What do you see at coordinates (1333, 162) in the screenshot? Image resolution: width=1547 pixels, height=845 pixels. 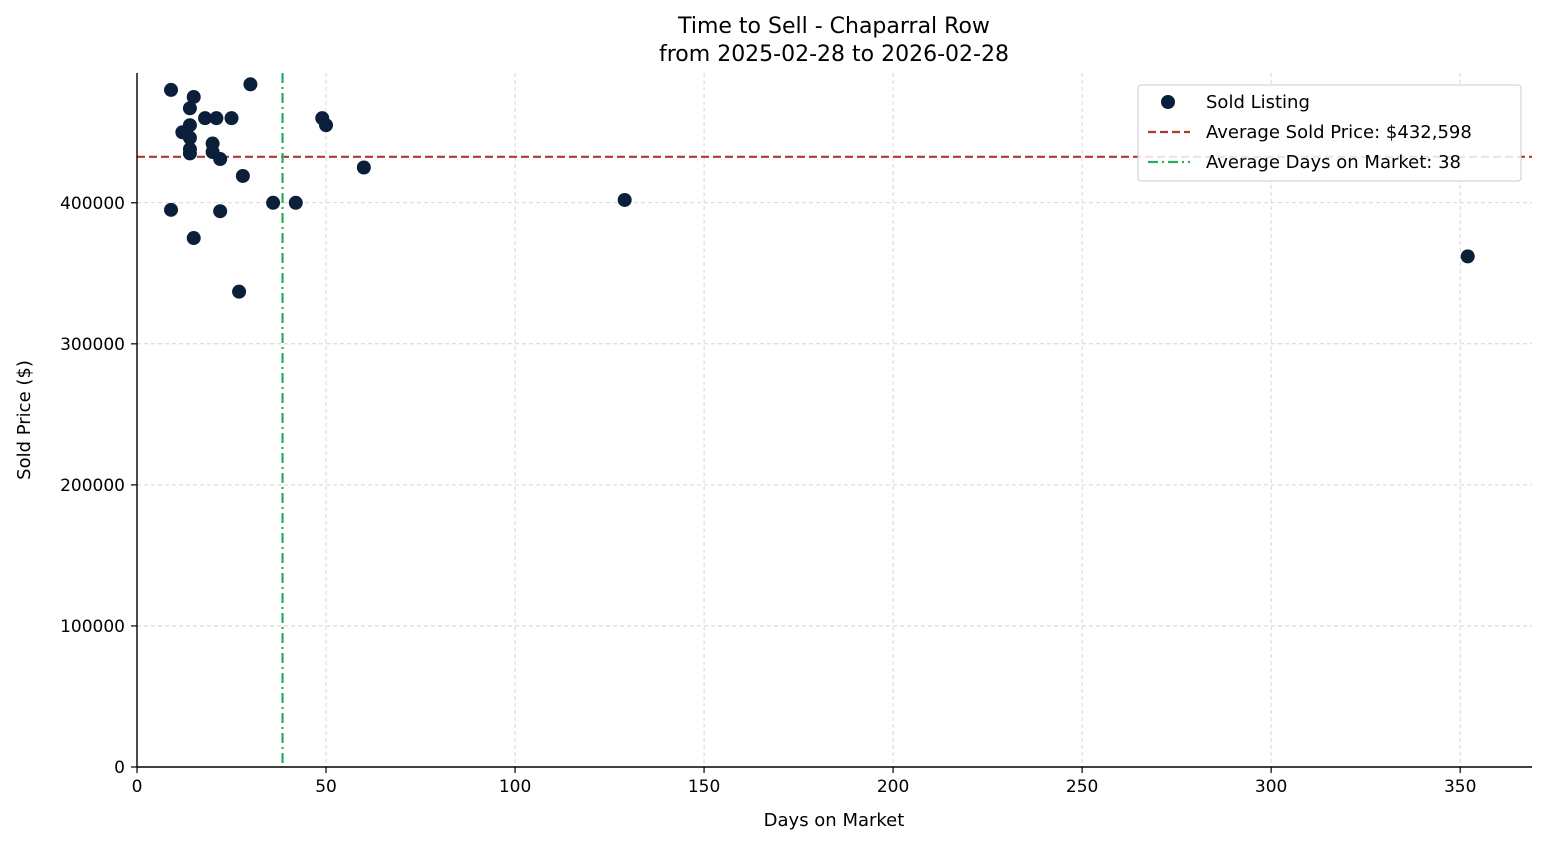 I see `legend-label-average-days: Average Days on Market: 38` at bounding box center [1333, 162].